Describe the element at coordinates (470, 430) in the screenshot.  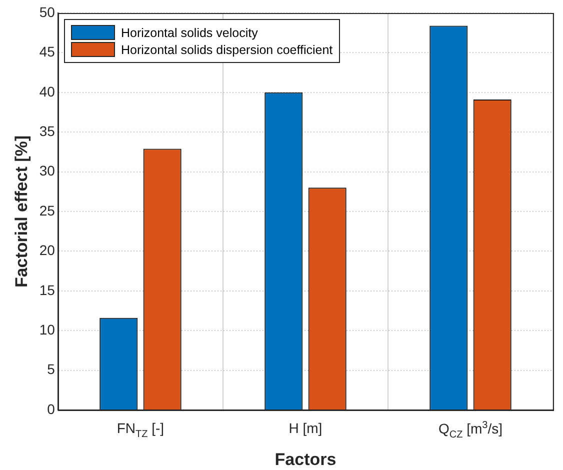
I see `x-tick-label: Q$_{CZ}$ [m$^{3}$/s]` at that location.